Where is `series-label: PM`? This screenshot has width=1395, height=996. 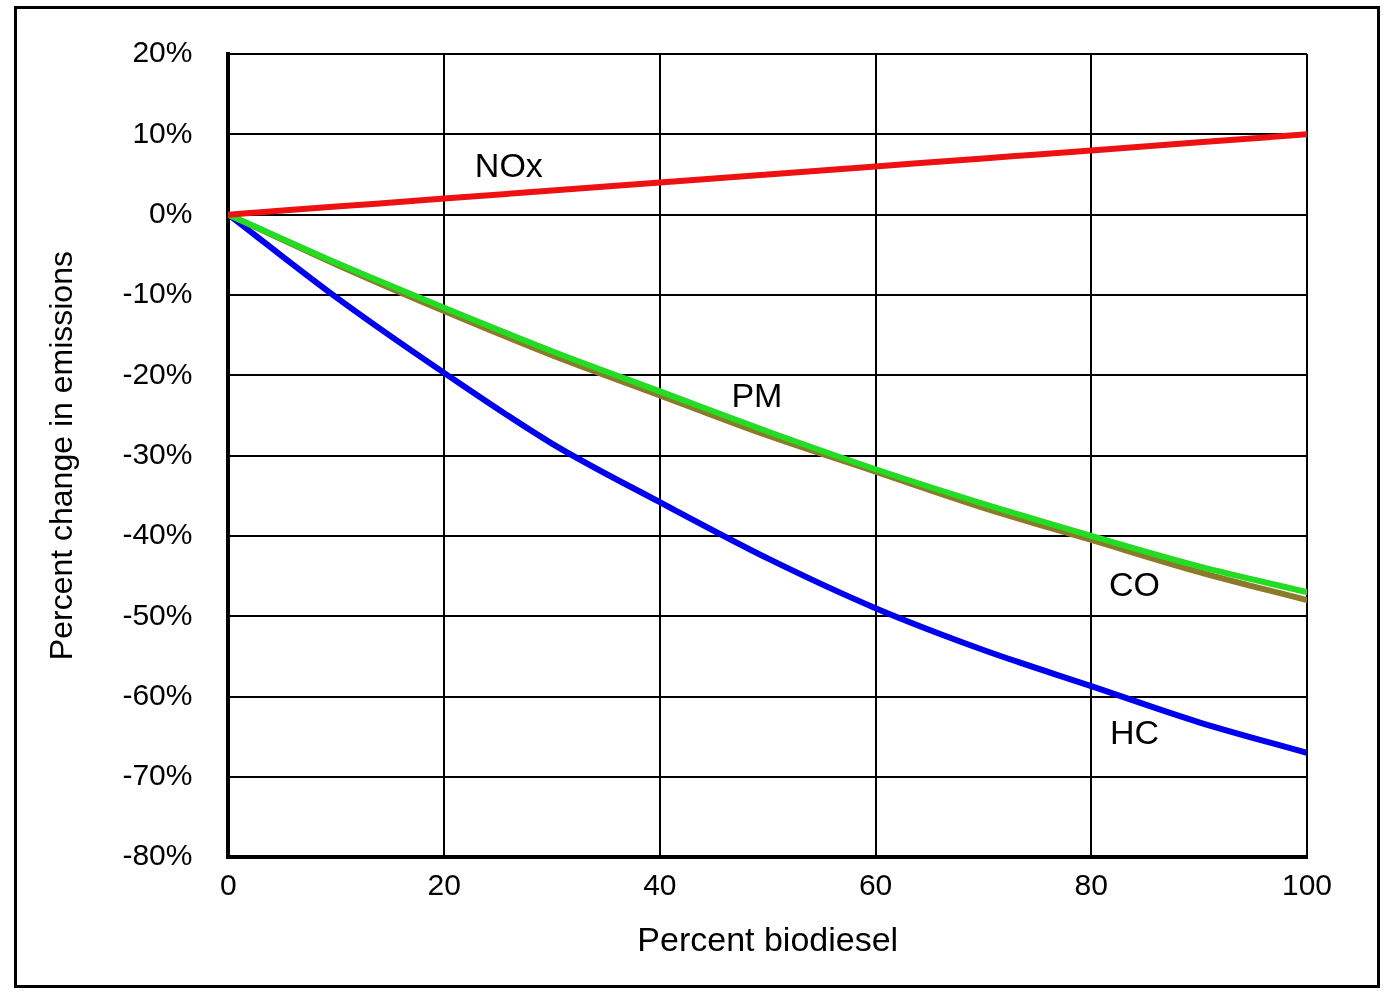 series-label: PM is located at coordinates (757, 394).